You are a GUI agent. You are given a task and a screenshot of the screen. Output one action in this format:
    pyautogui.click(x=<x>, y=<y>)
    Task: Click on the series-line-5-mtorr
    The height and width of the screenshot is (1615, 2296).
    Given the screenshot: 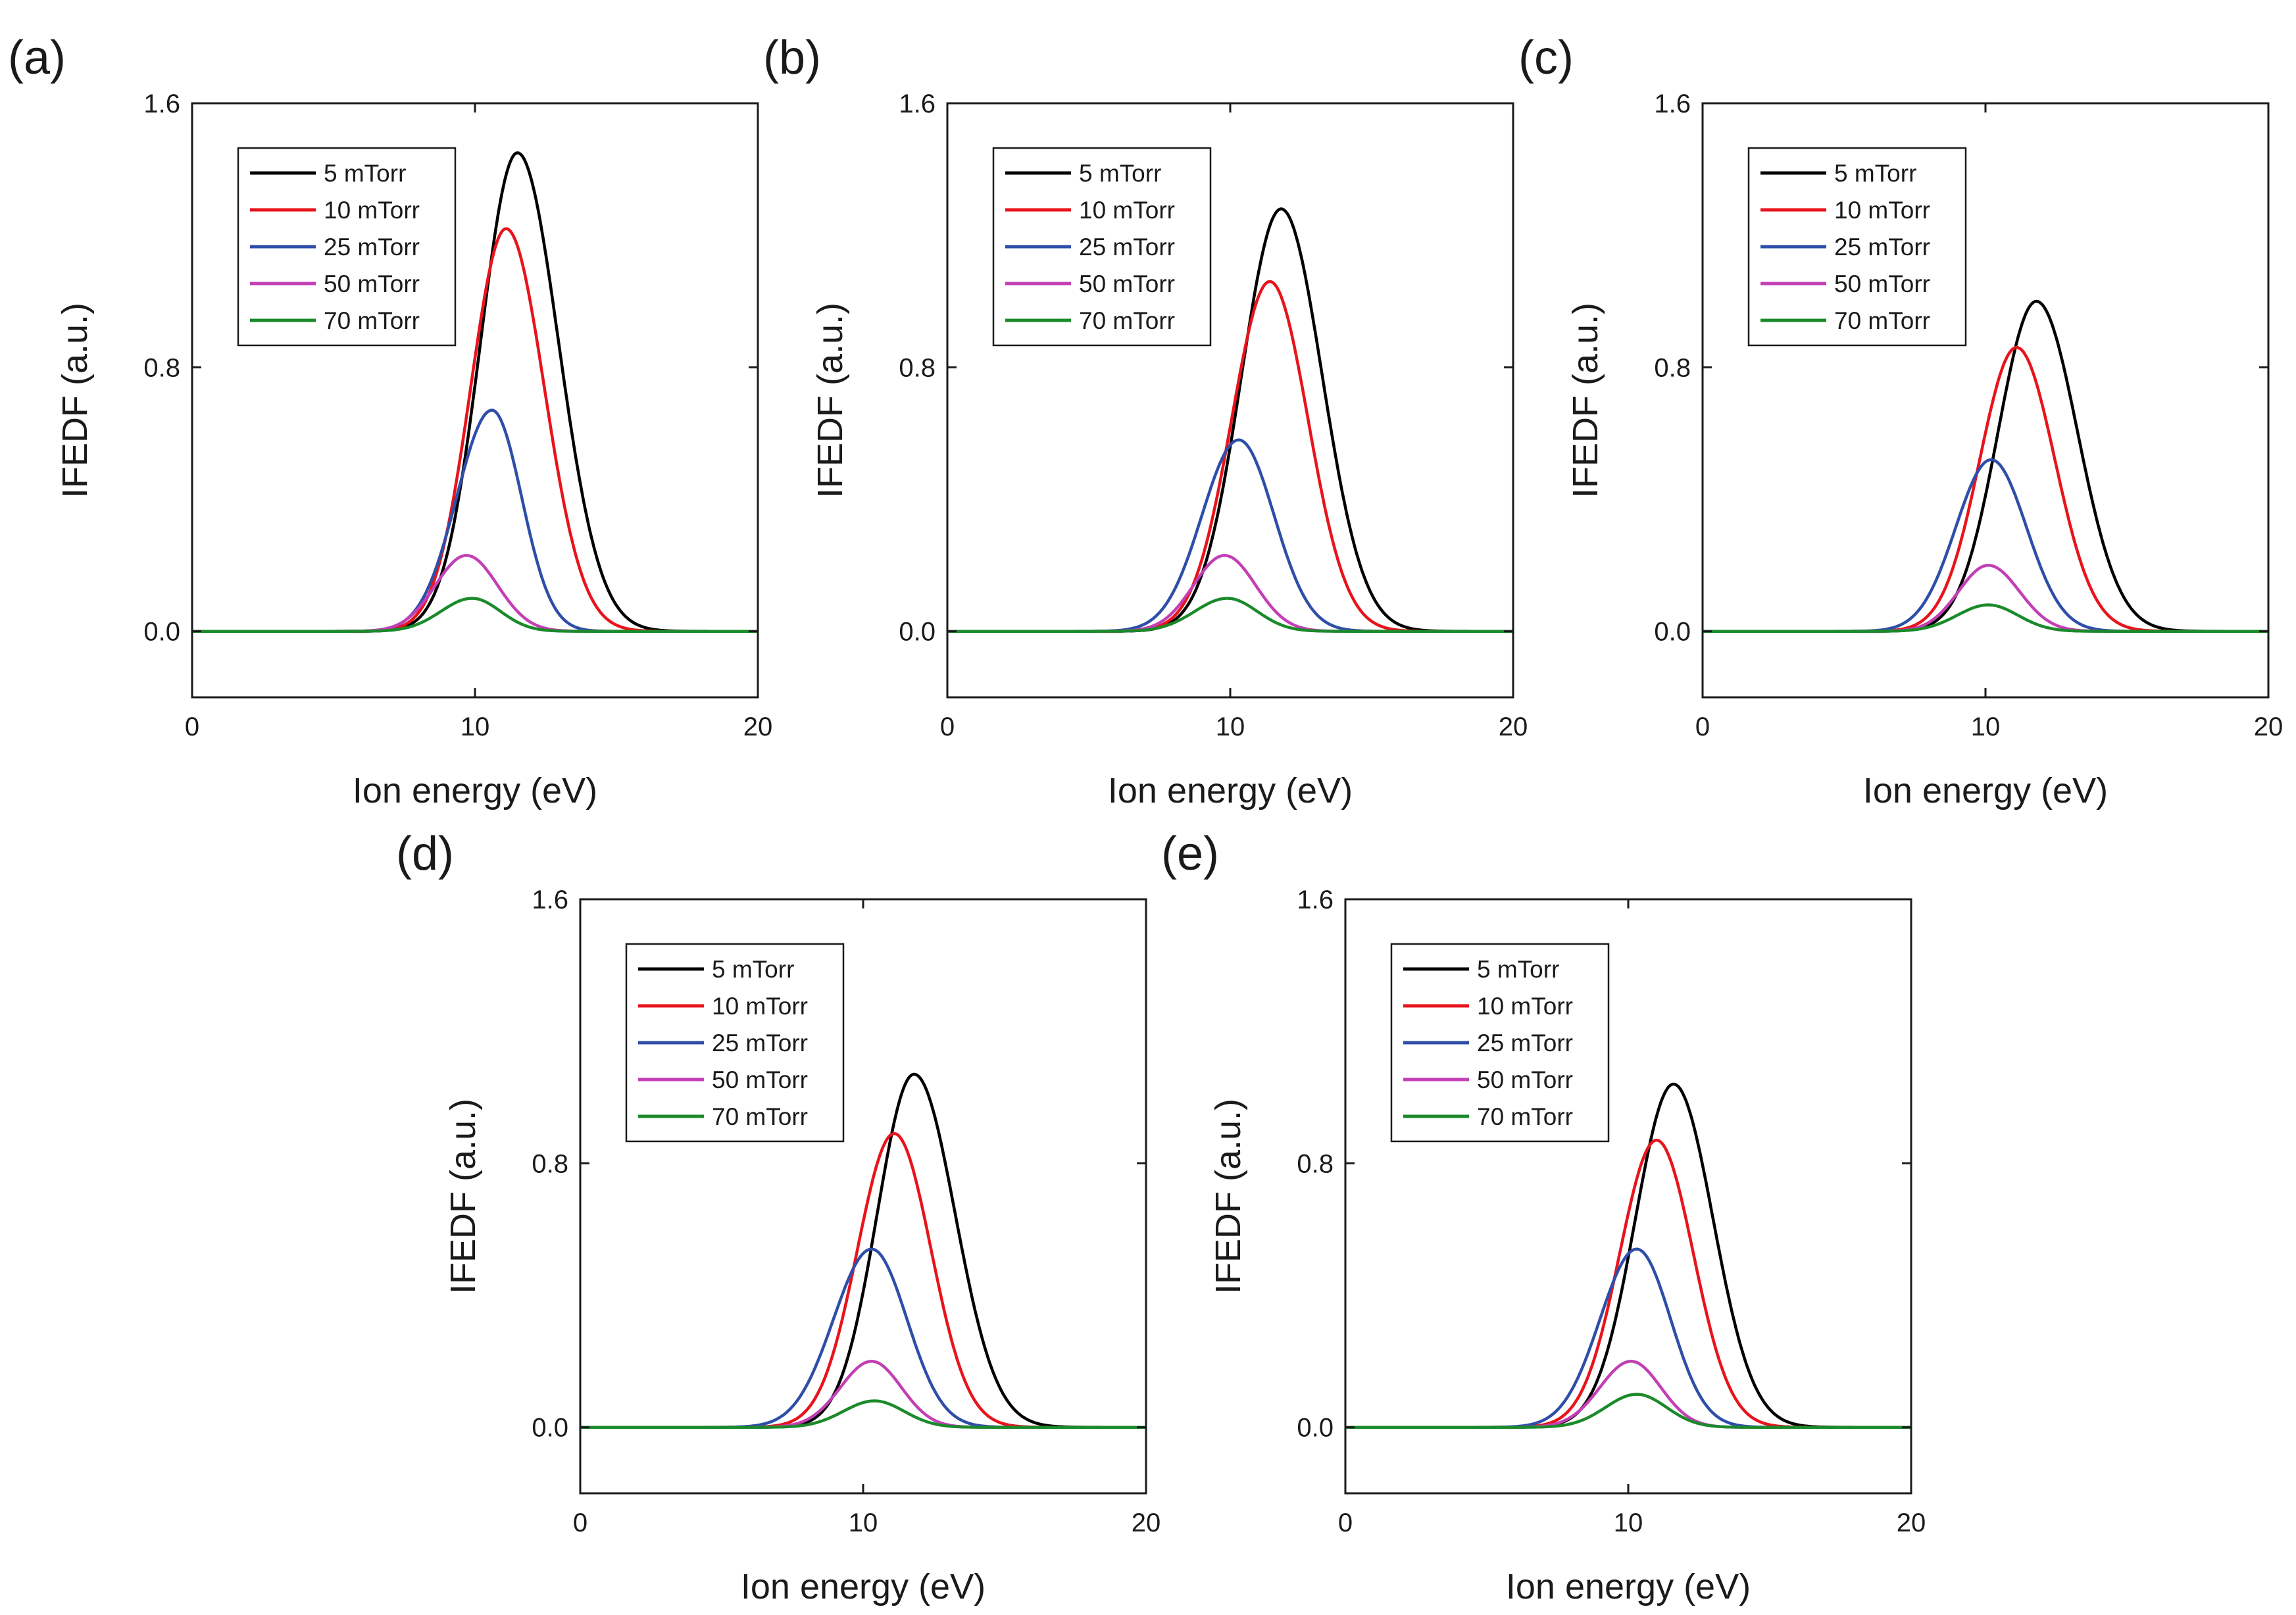 What is the action you would take?
    pyautogui.click(x=1985, y=466)
    